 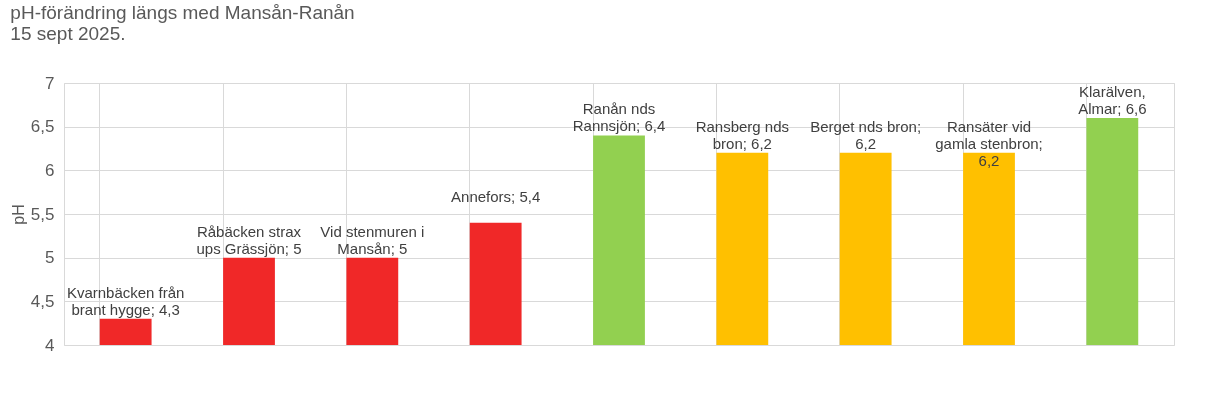 I want to click on y-tick-label: 5, so click(x=50, y=258).